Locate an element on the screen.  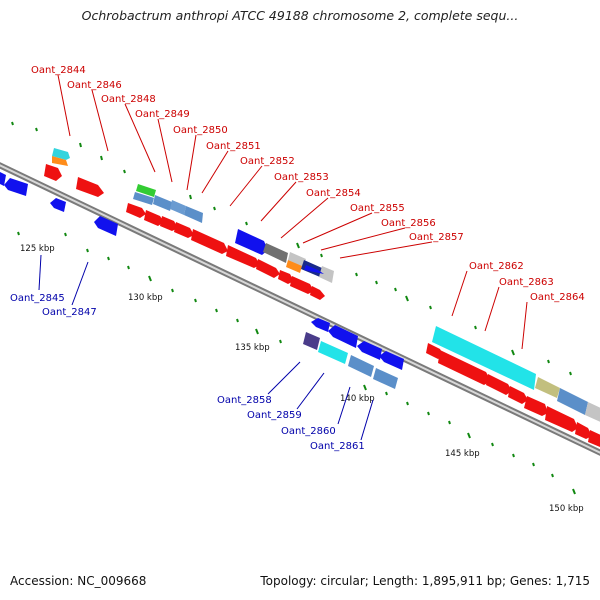
gene-blue-r1 is located at coordinates (320, 325).